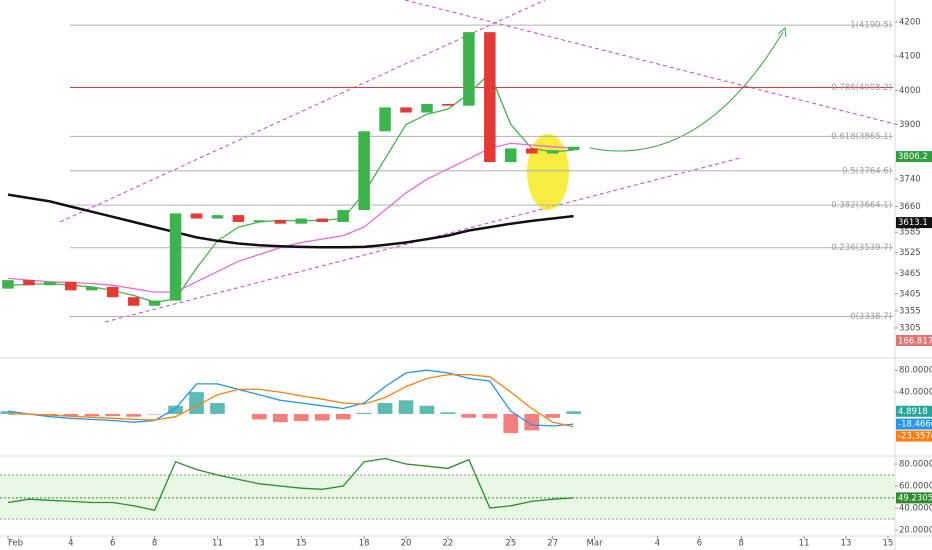  I want to click on fib-label: 0.618(3865.1), so click(861, 137).